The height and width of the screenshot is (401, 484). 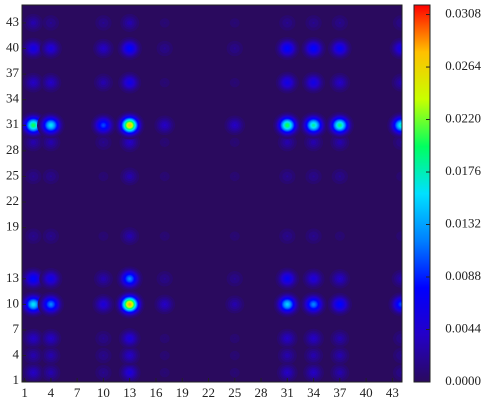 What do you see at coordinates (422, 193) in the screenshot?
I see `colorbar` at bounding box center [422, 193].